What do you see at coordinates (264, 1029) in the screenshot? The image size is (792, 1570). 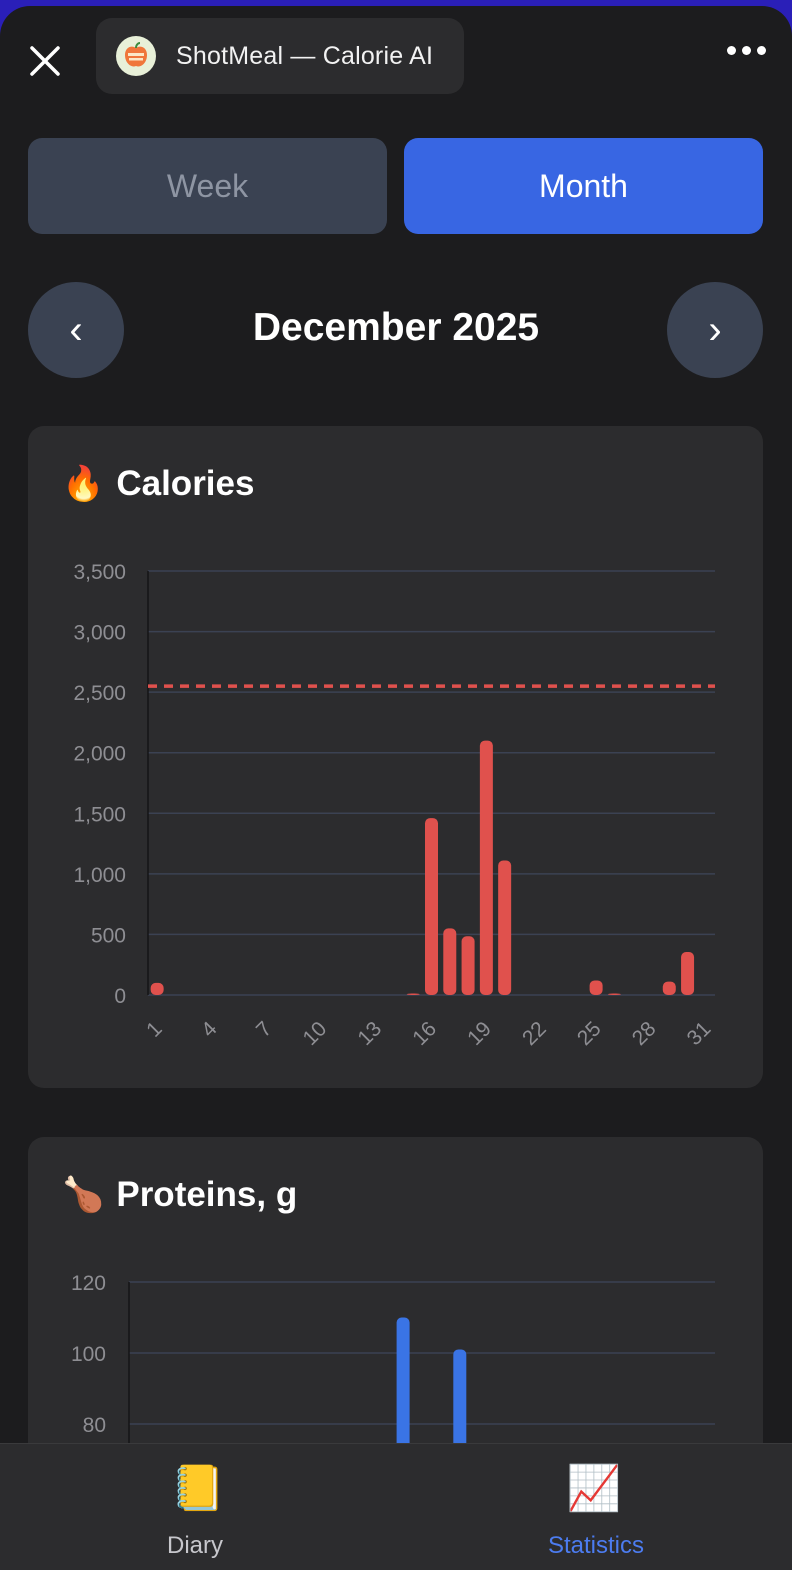 I see `x-tick-label: 7` at bounding box center [264, 1029].